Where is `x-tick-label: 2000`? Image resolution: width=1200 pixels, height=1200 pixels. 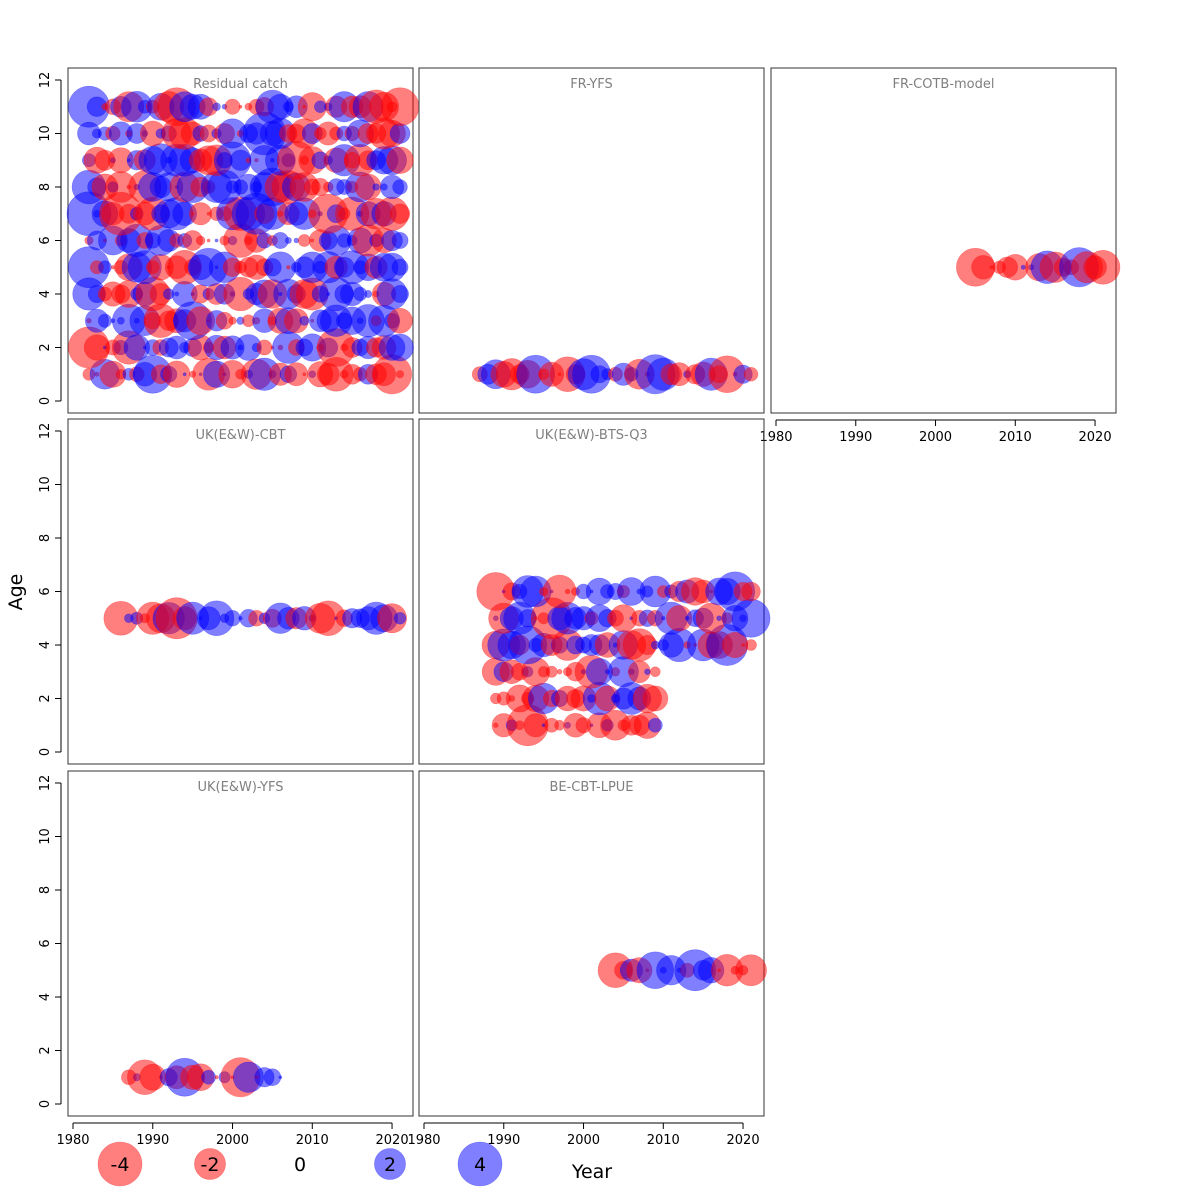
x-tick-label: 2000 is located at coordinates (232, 1140).